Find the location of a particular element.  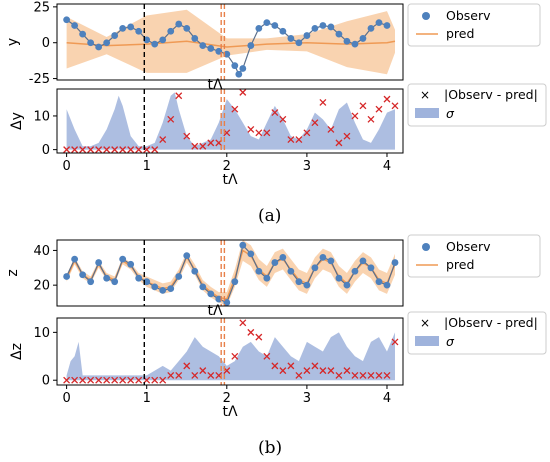

x-tick-label: 3 is located at coordinates (307, 398).